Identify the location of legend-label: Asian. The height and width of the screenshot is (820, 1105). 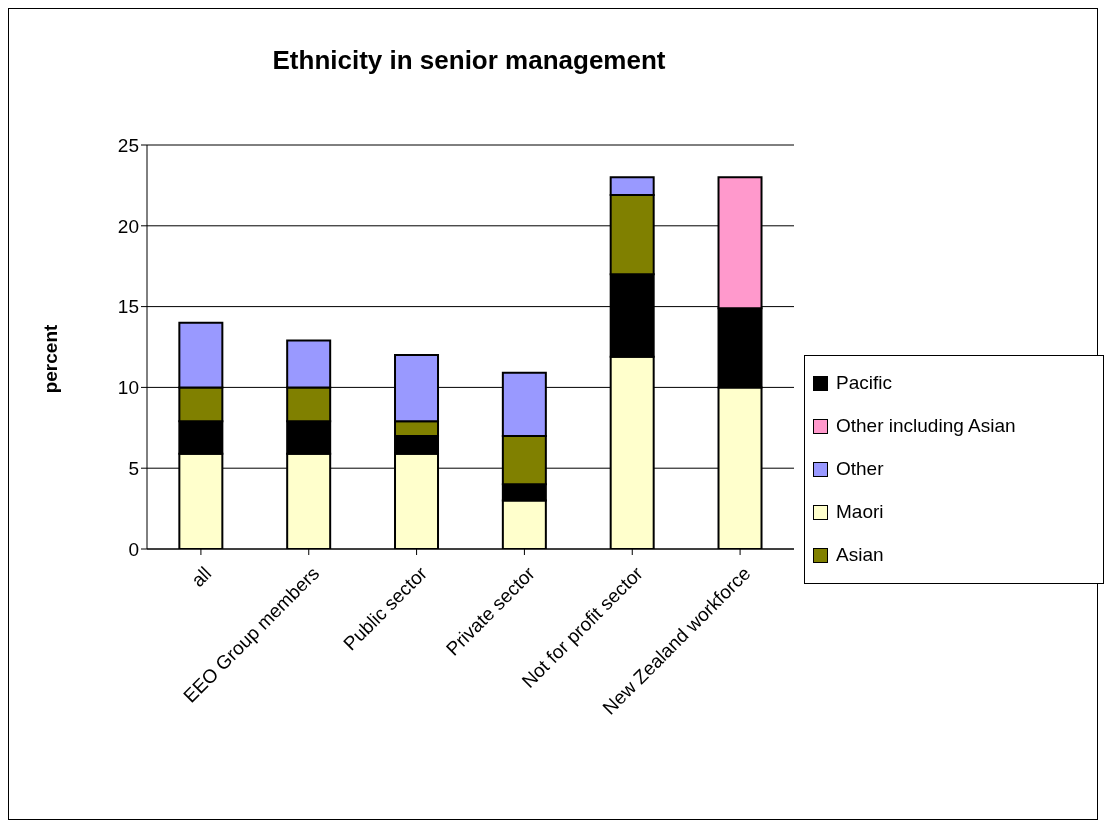
(860, 555).